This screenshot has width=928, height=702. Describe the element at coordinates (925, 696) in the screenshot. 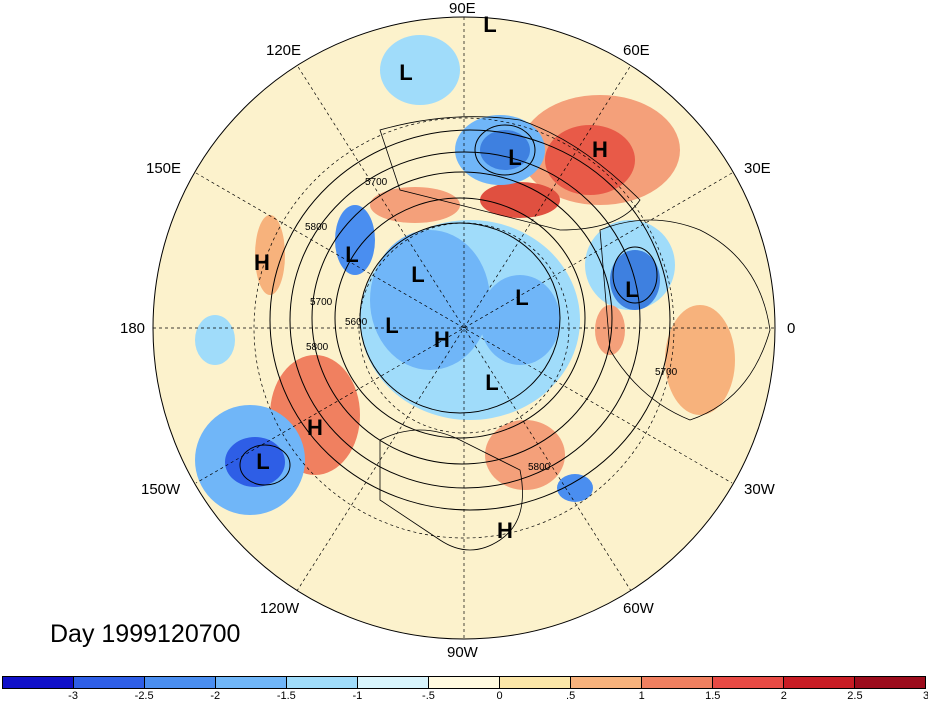

I see `colorbar-tick-label: 3` at that location.